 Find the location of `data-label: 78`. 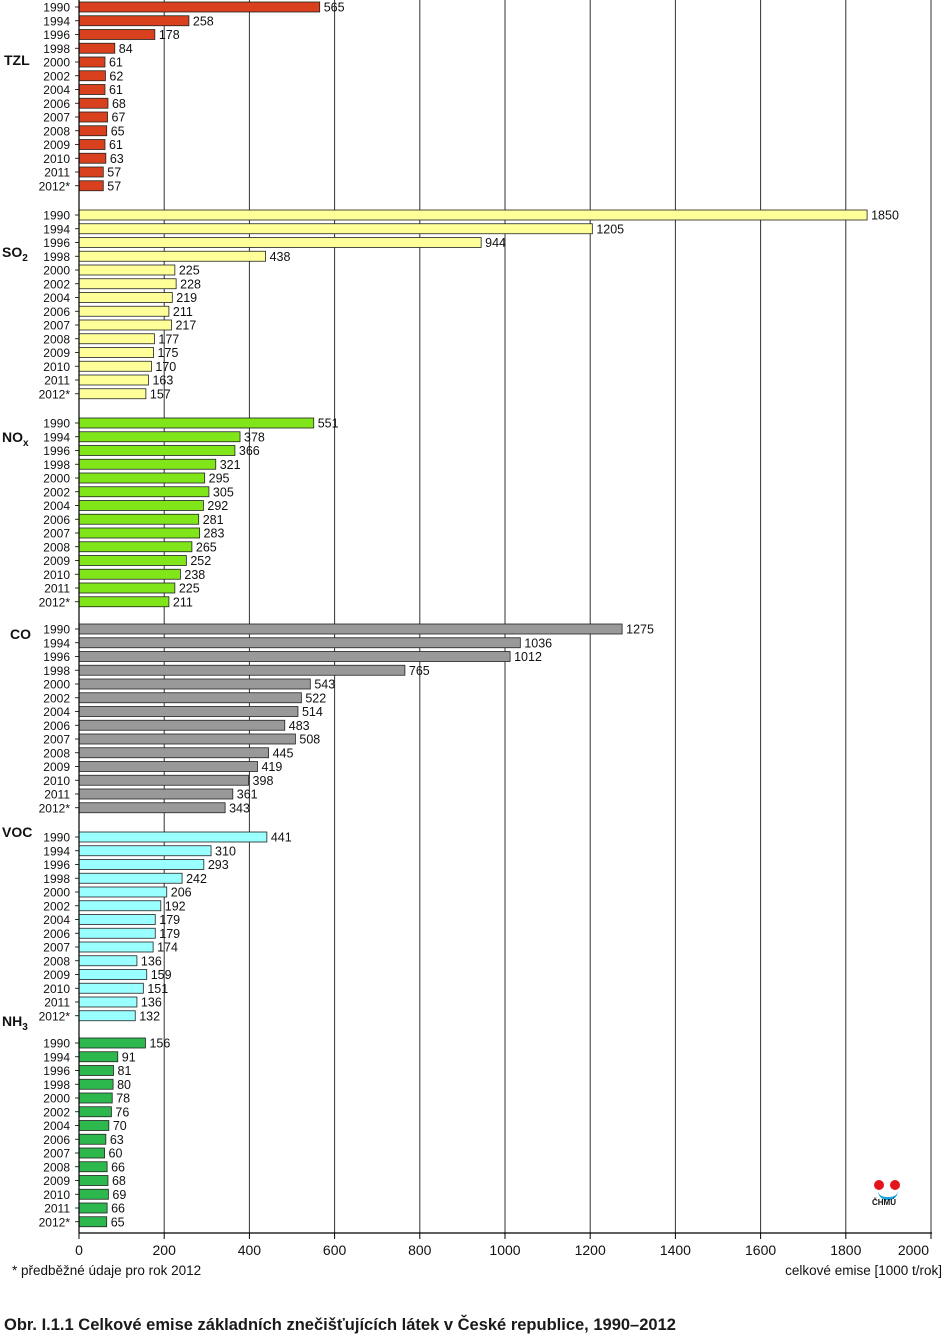

data-label: 78 is located at coordinates (123, 1099).